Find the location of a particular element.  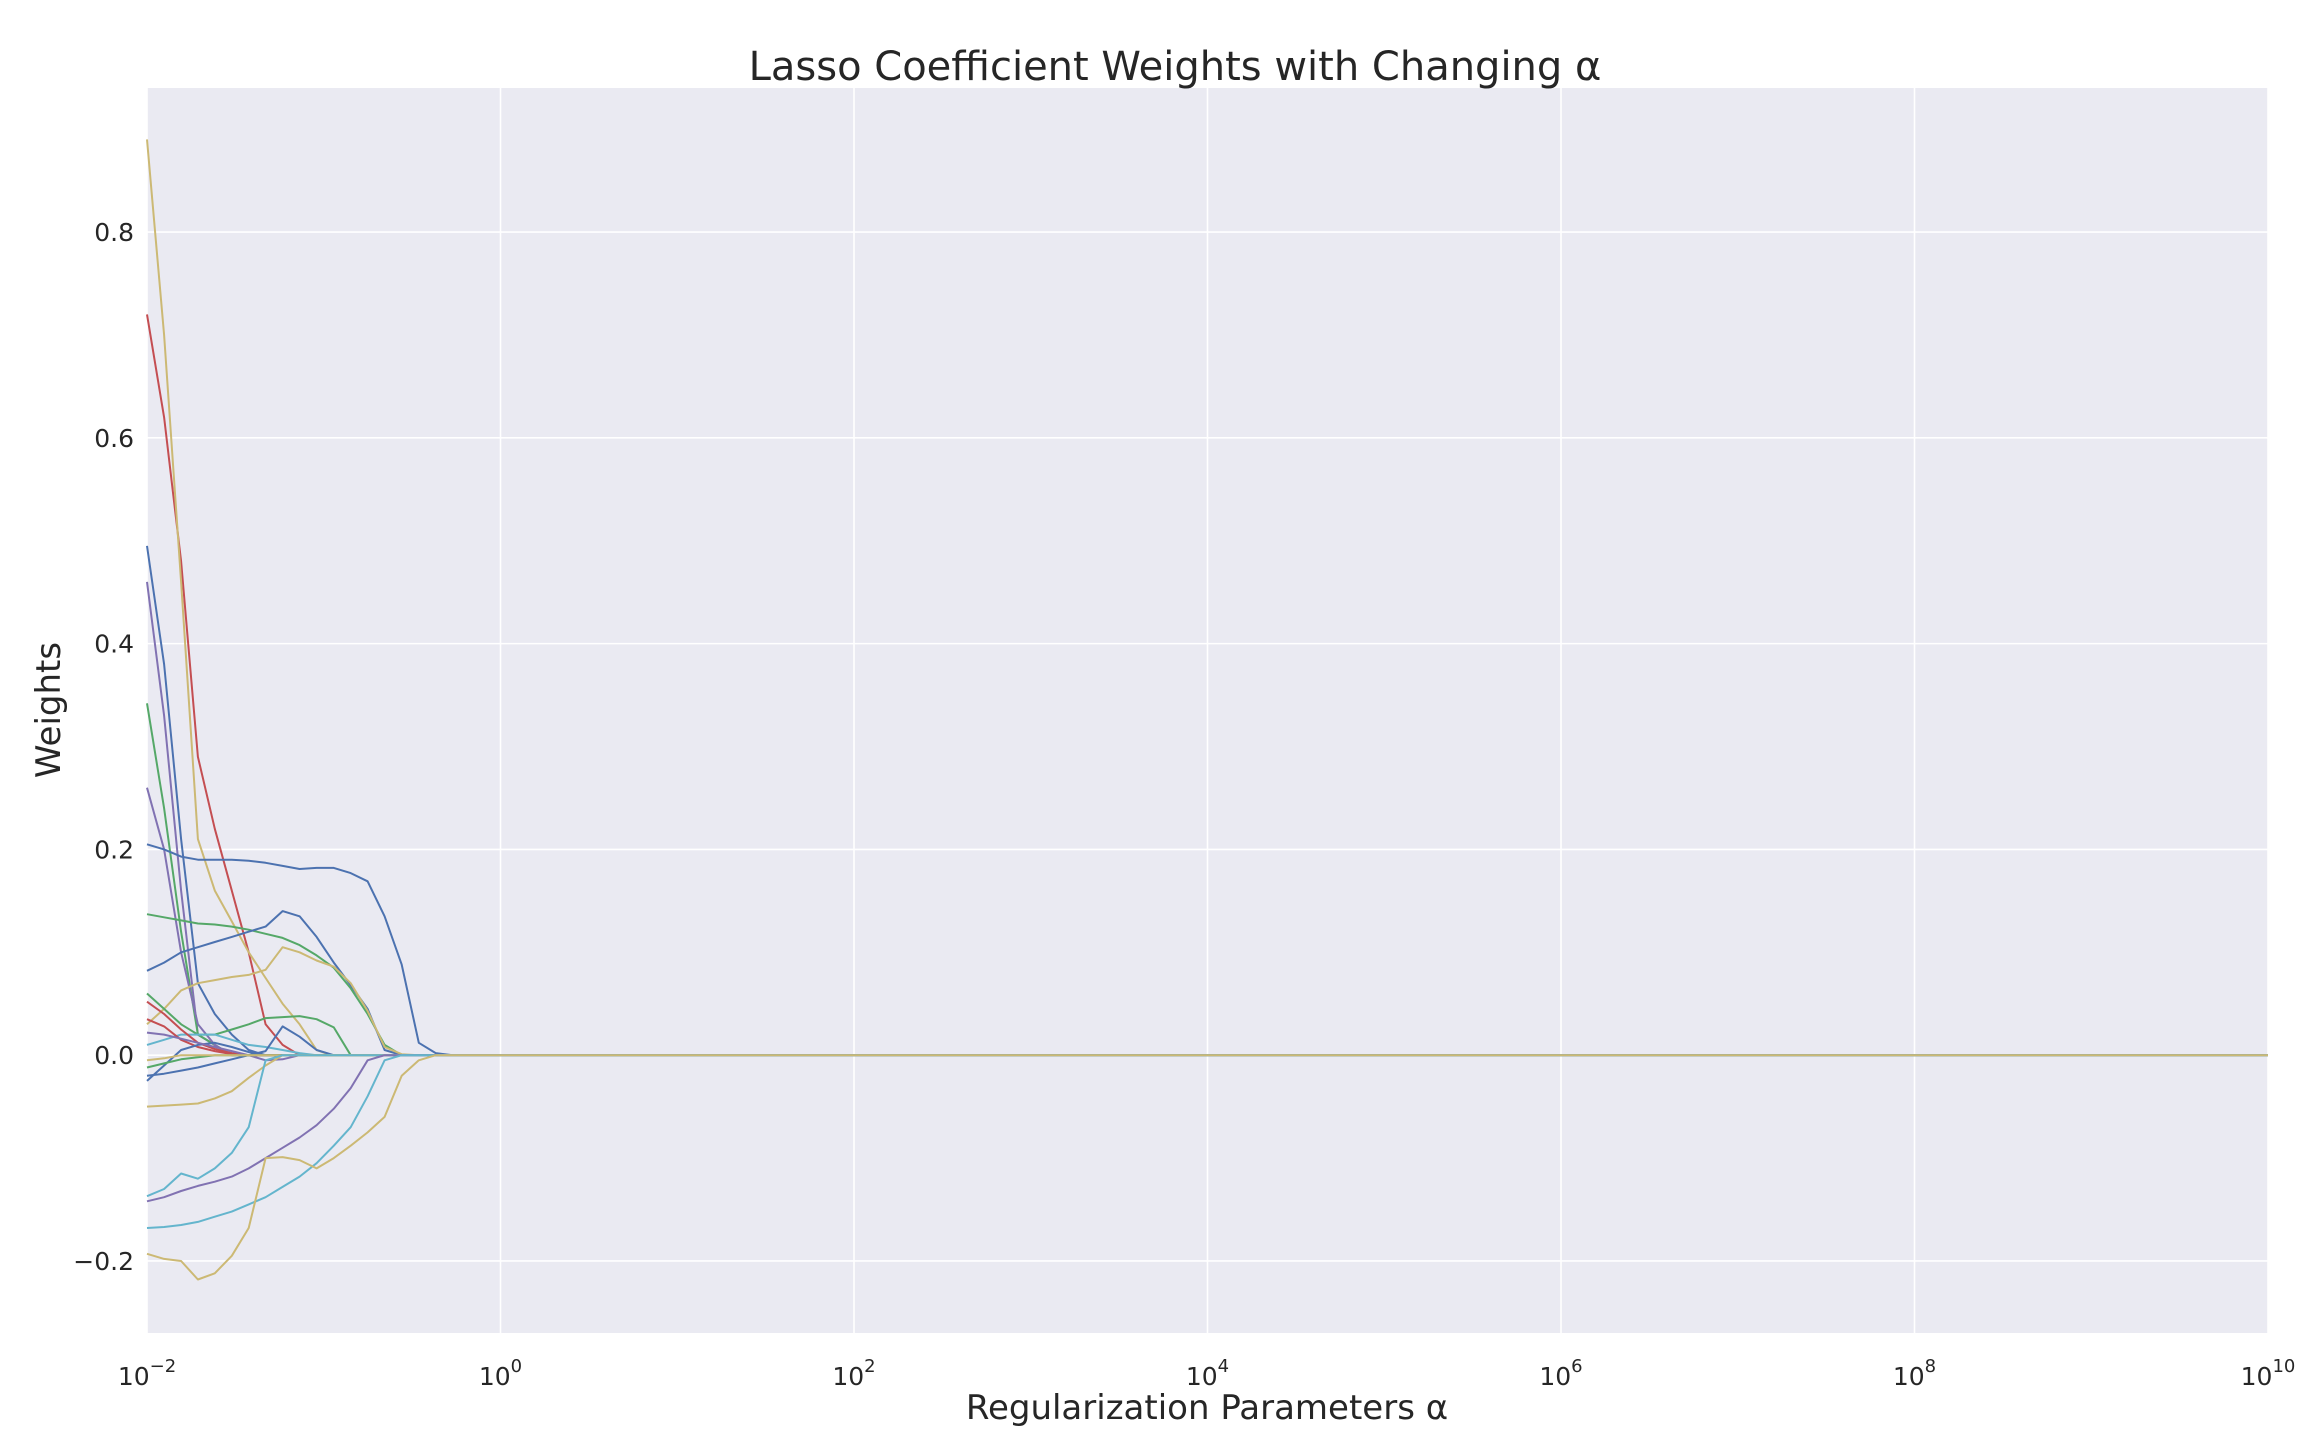

x-tick-label: 10¹⁰ is located at coordinates (2268, 1373).